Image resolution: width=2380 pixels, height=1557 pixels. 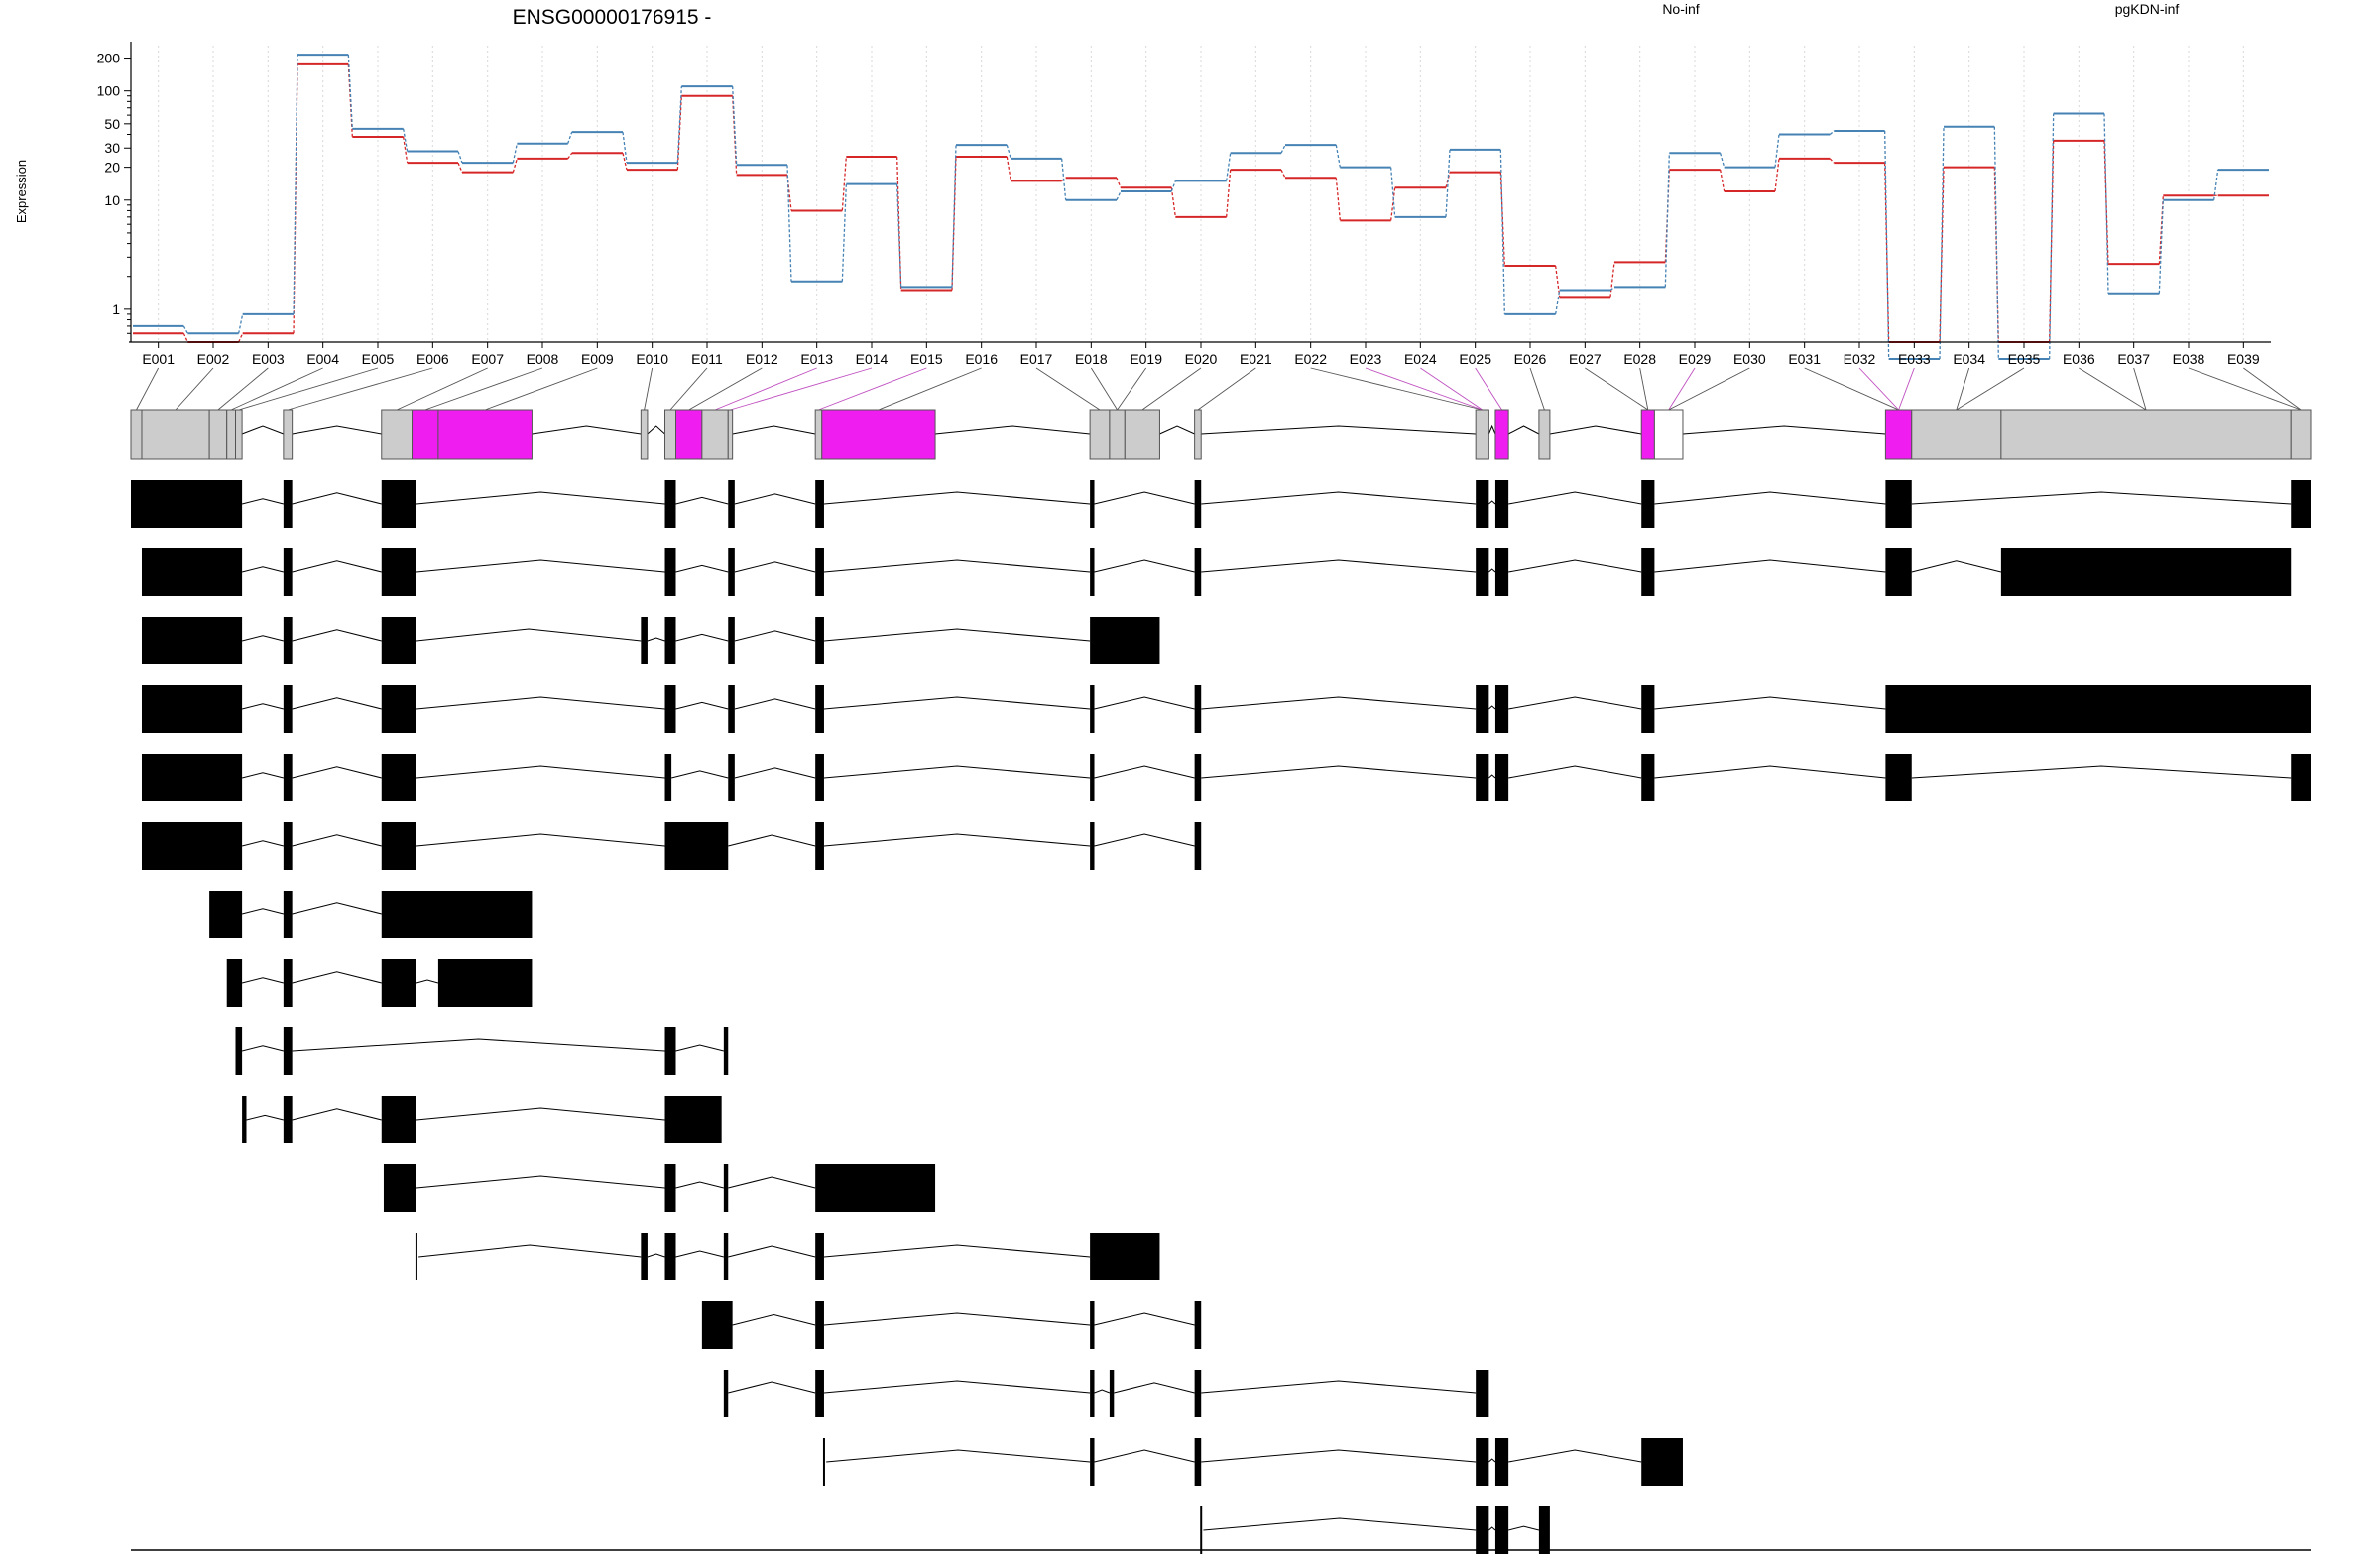 I want to click on x-tick-label: E012, so click(x=762, y=359).